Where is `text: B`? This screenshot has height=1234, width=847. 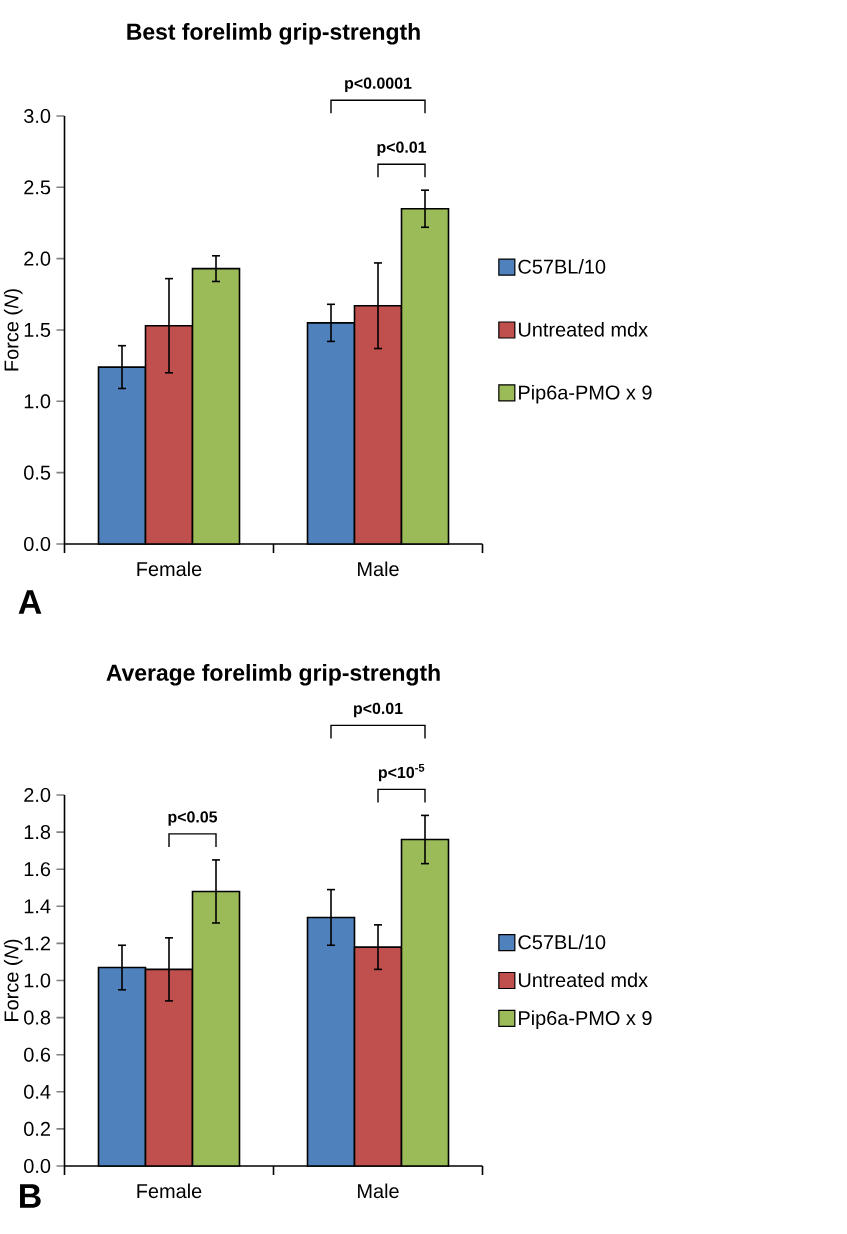
text: B is located at coordinates (30, 1196).